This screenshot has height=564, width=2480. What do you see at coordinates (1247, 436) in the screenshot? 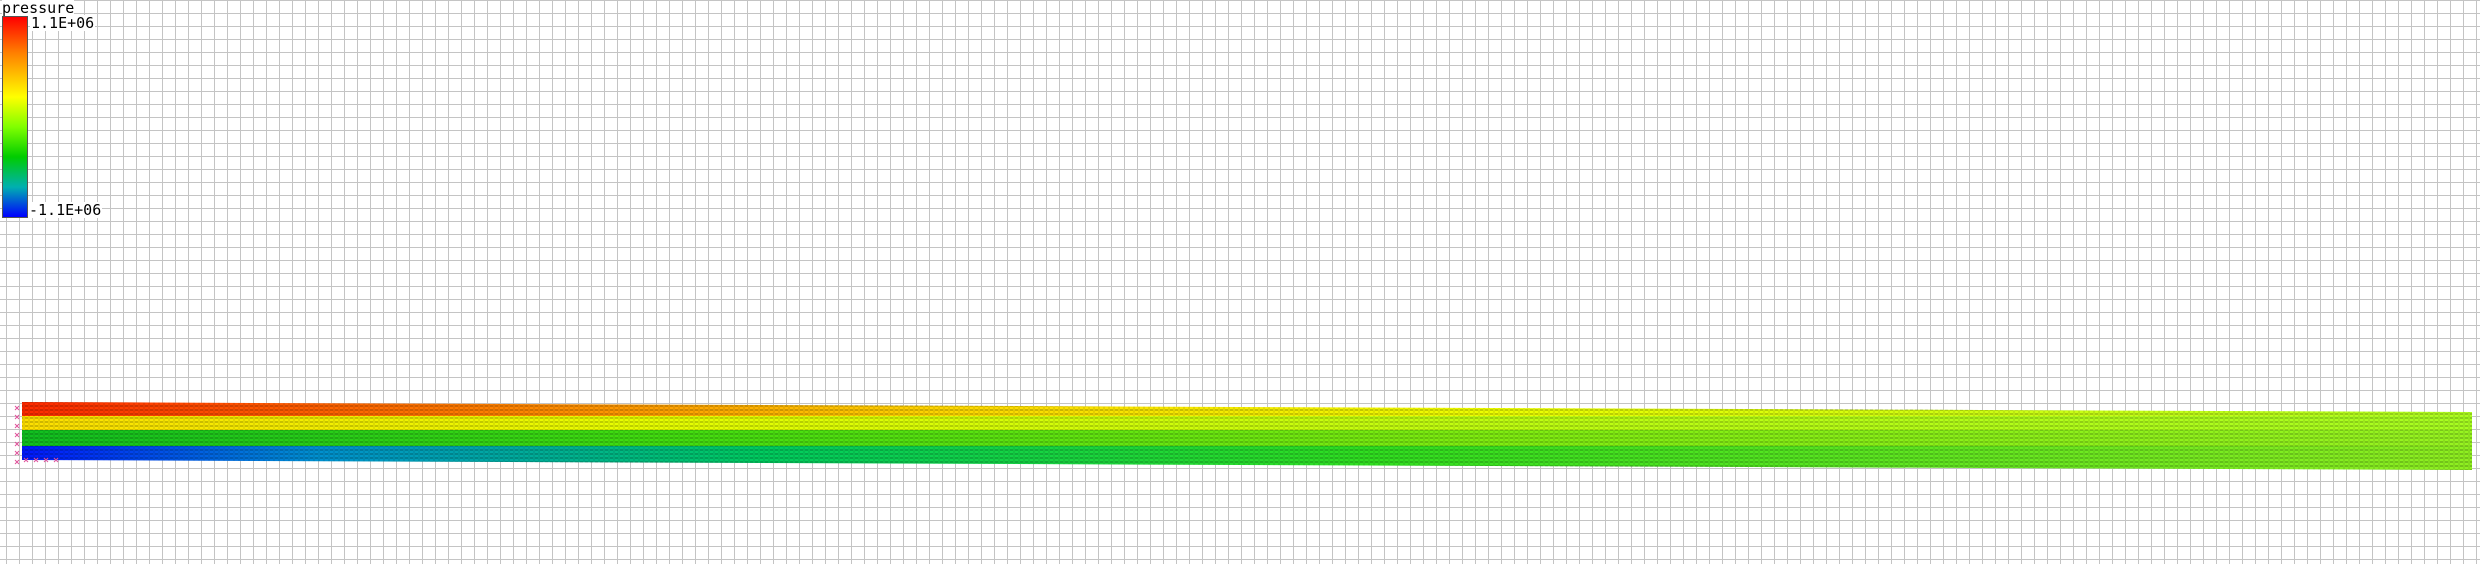
I see `flow-channel-field` at bounding box center [1247, 436].